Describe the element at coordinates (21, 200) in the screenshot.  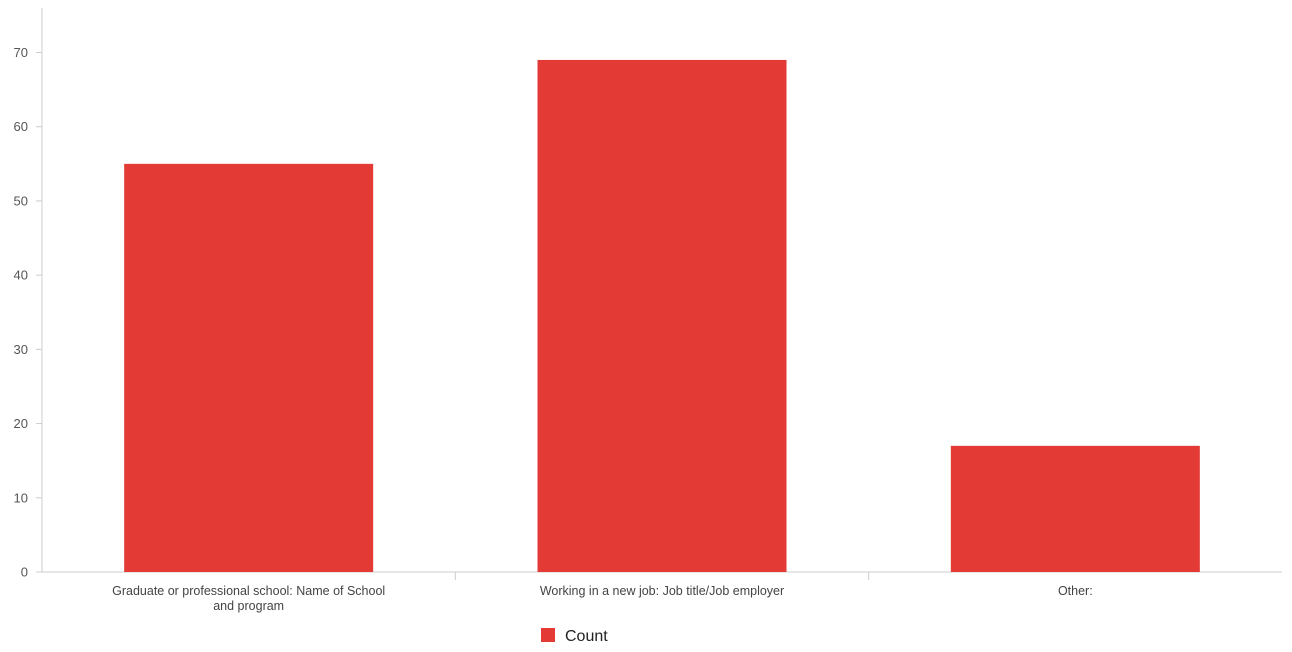
I see `y-tick-label: 50` at that location.